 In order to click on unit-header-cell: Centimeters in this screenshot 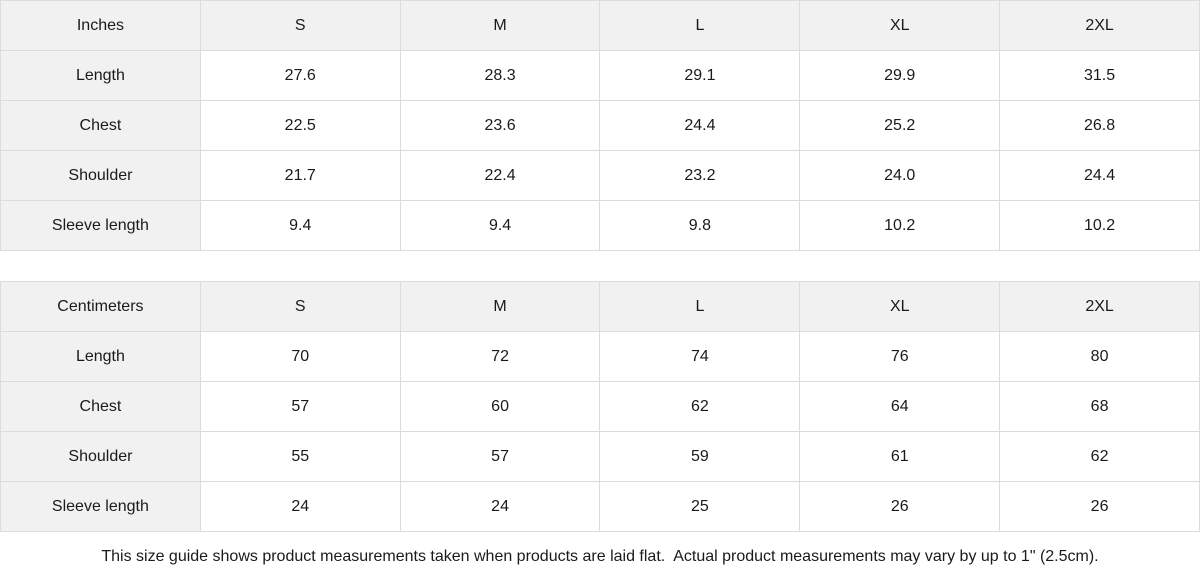, I will do `click(100, 306)`.